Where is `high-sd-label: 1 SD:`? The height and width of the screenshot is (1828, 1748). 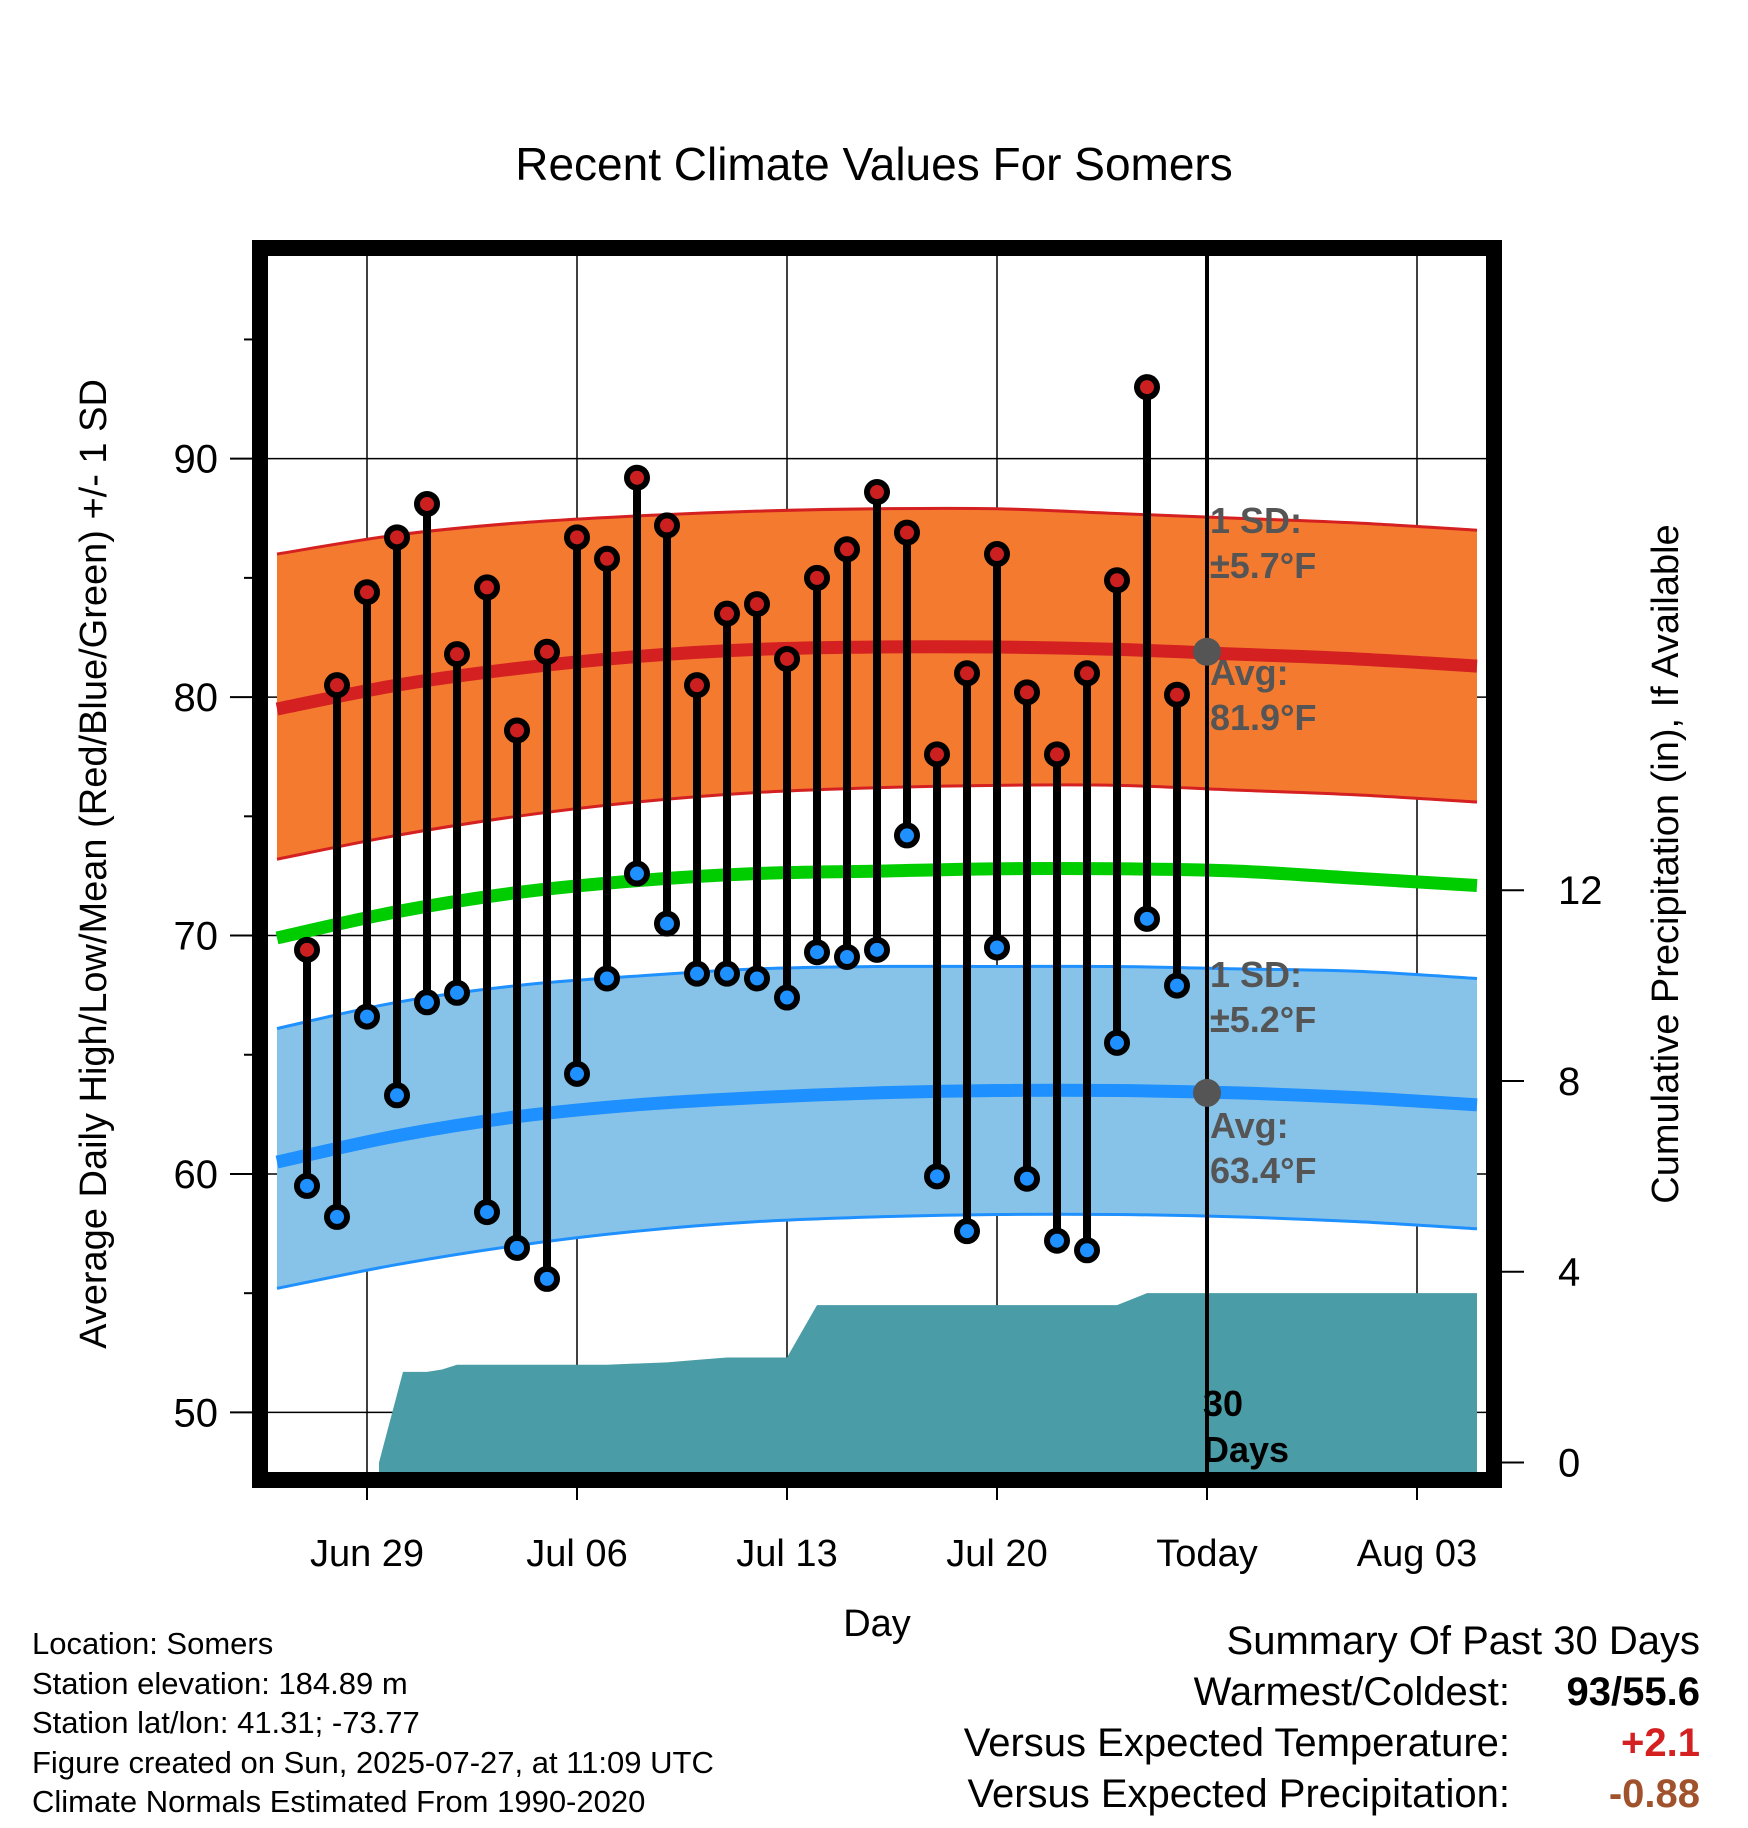 high-sd-label: 1 SD: is located at coordinates (1256, 520).